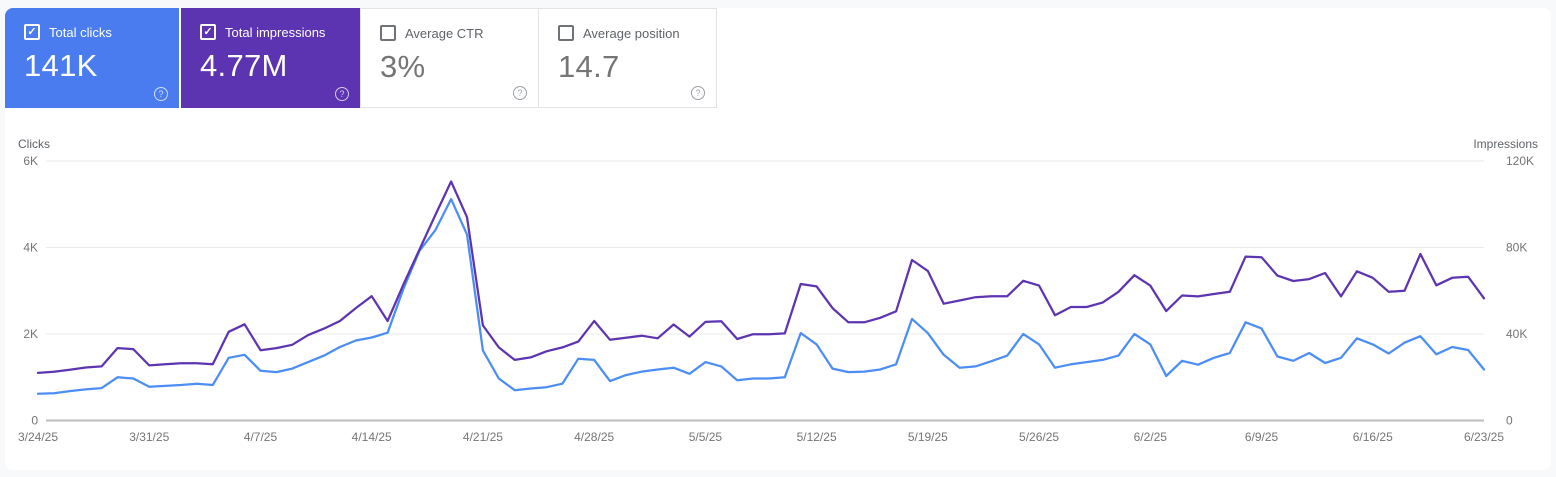  I want to click on metric-card-label: Total clicks, so click(80, 32).